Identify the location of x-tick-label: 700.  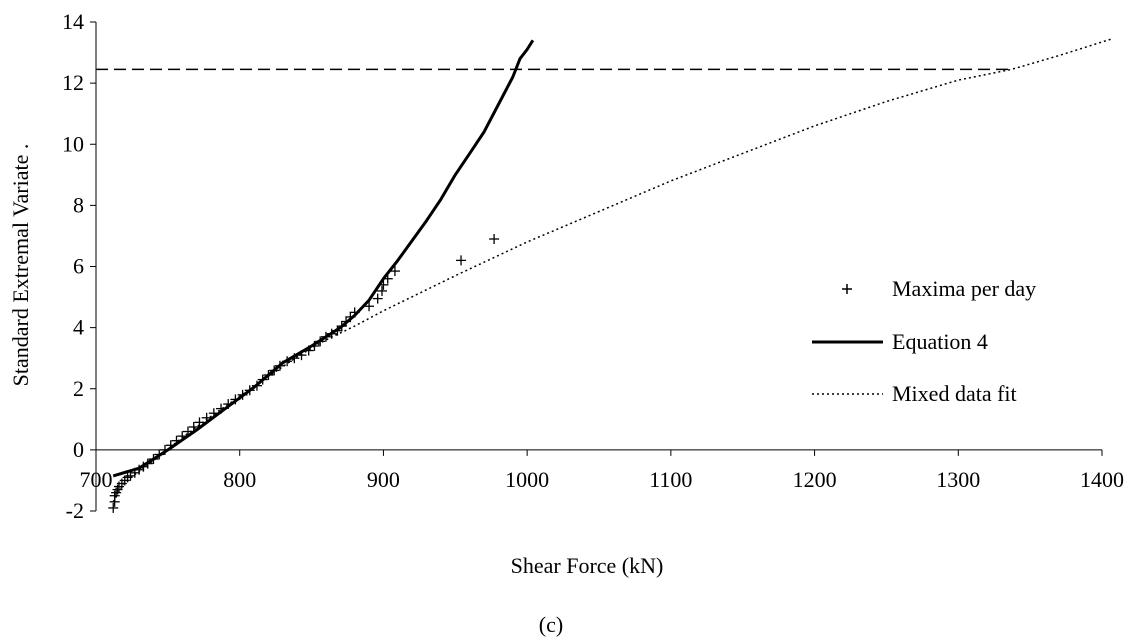
(96, 479).